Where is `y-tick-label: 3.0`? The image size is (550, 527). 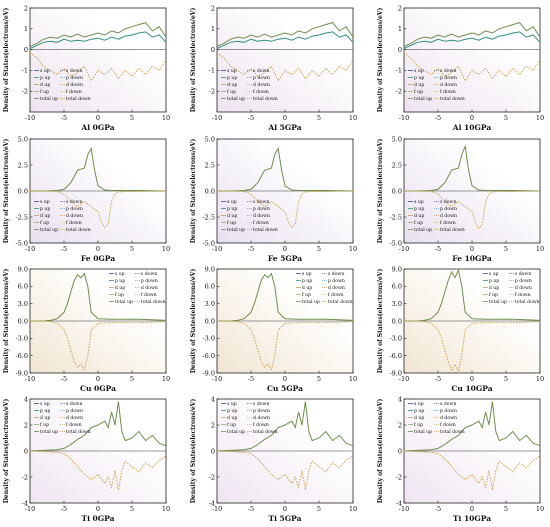
y-tick-label: 3.0 is located at coordinates (210, 304).